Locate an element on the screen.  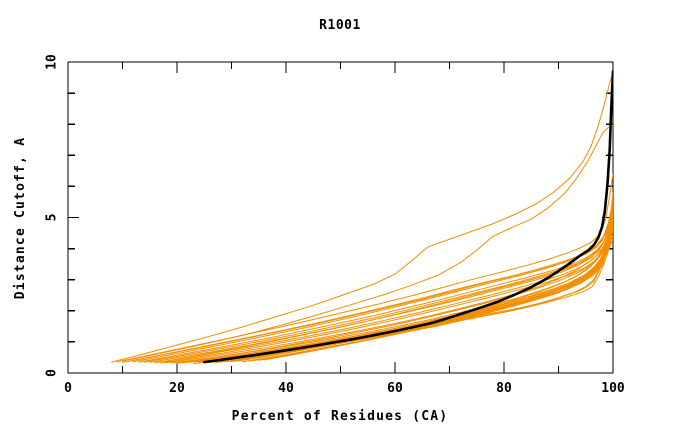
chart-title: R1001 is located at coordinates (340, 25).